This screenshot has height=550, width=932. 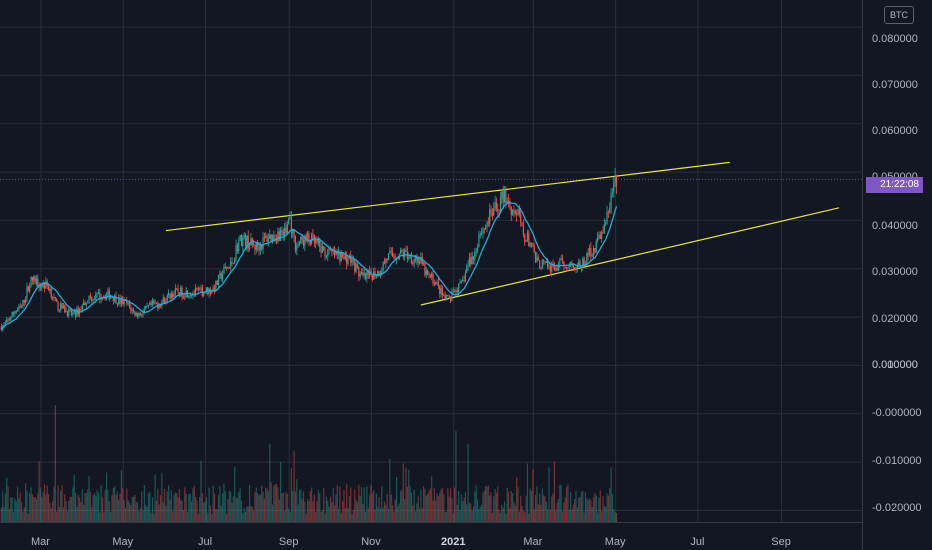 I want to click on time-axis: Mar May Jul Sep Nov 2021 Mar May Jul Sep, so click(x=411, y=542).